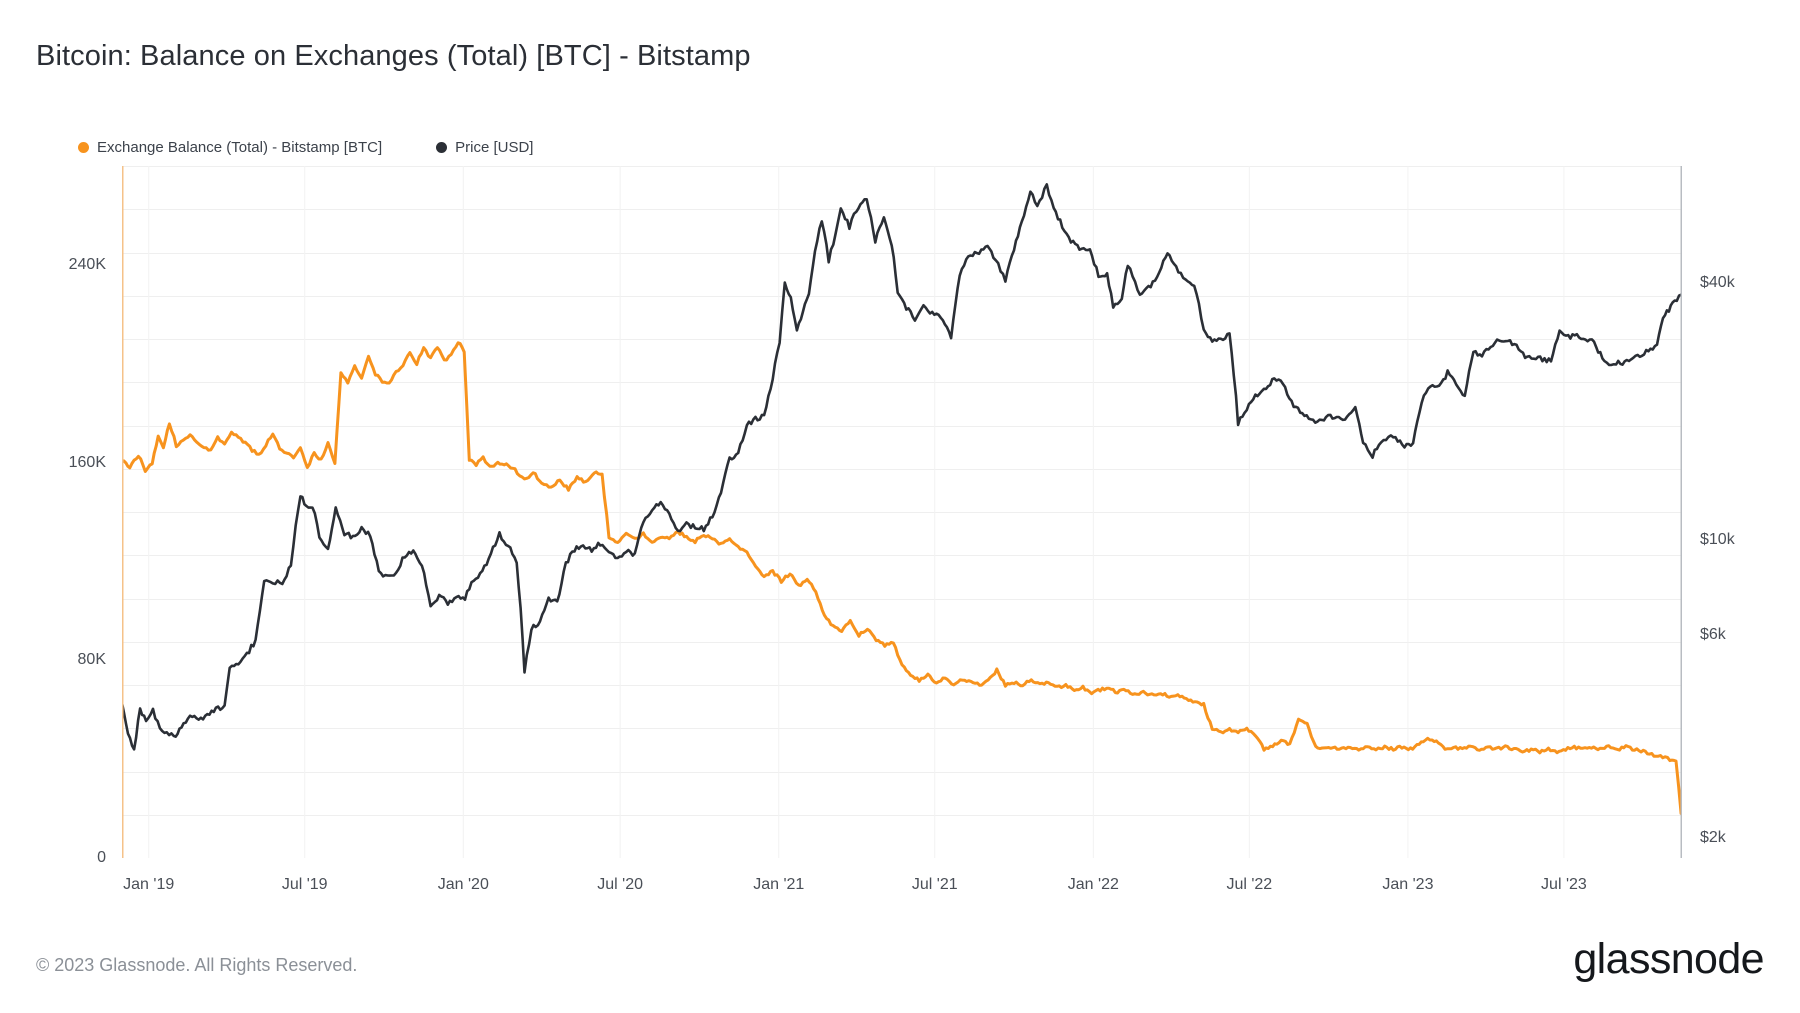 Image resolution: width=1800 pixels, height=1013 pixels. Describe the element at coordinates (463, 884) in the screenshot. I see `x-axis-tick: Jan '20` at that location.